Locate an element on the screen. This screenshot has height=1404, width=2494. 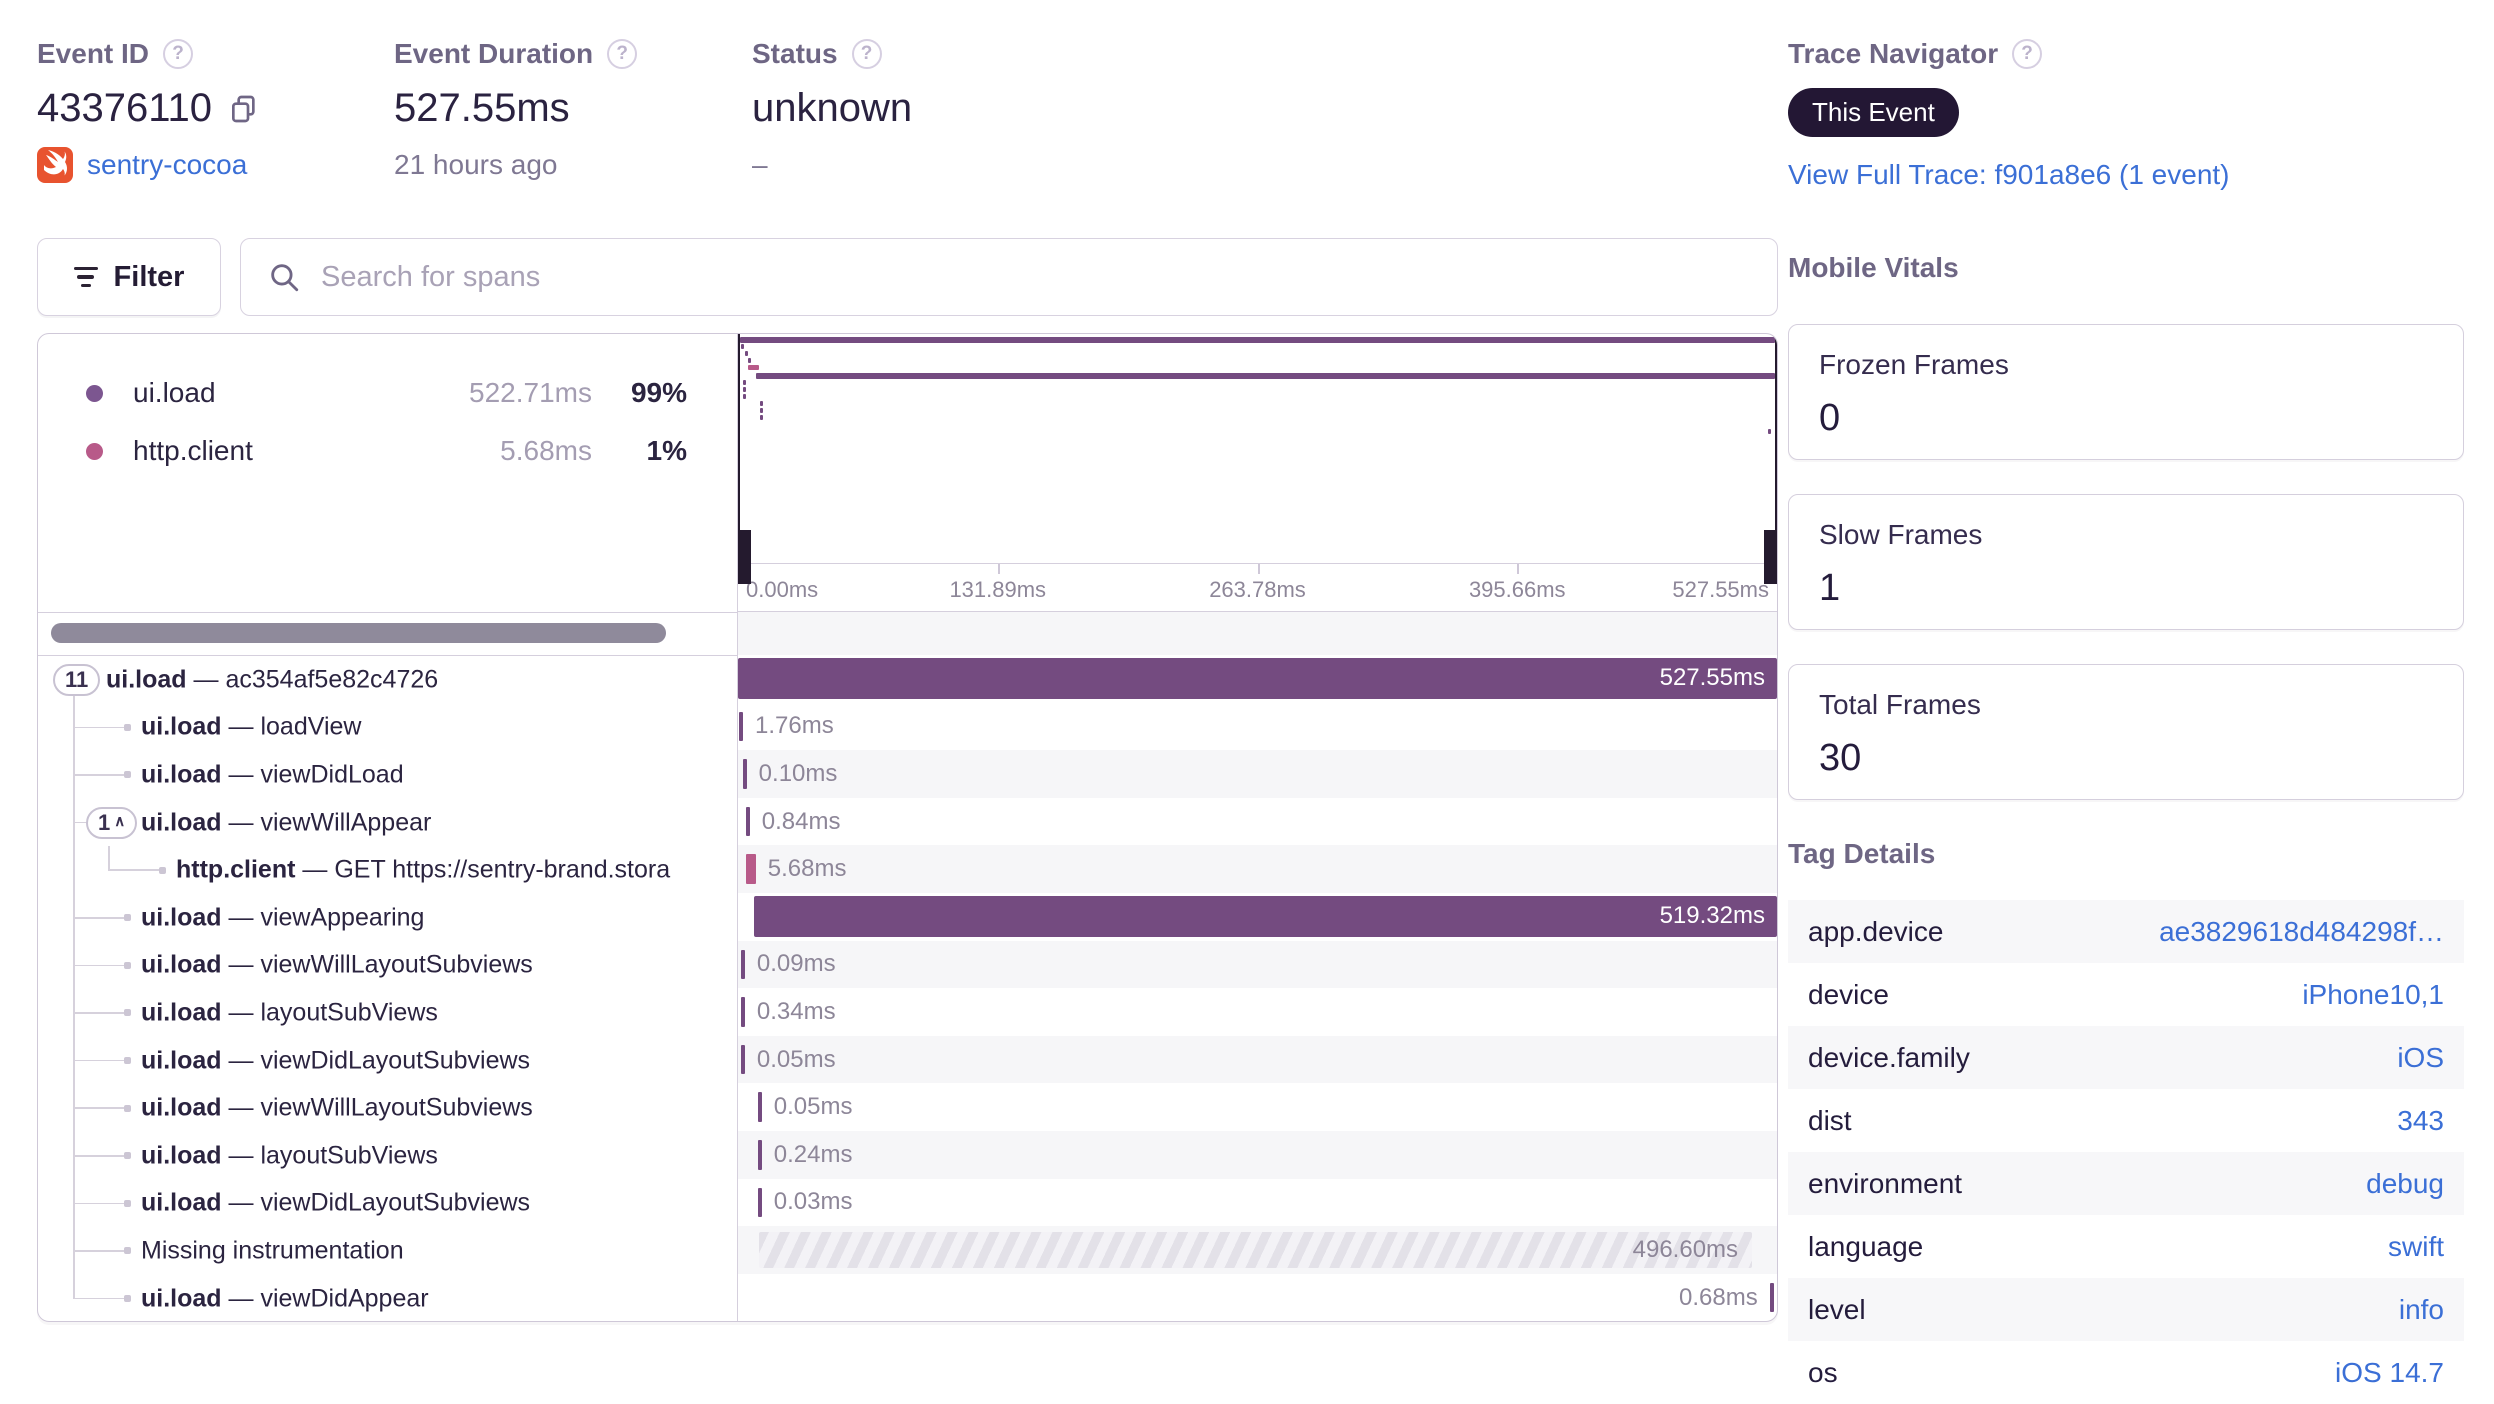
tree-row: ui.load — loadView is located at coordinates (387, 728).